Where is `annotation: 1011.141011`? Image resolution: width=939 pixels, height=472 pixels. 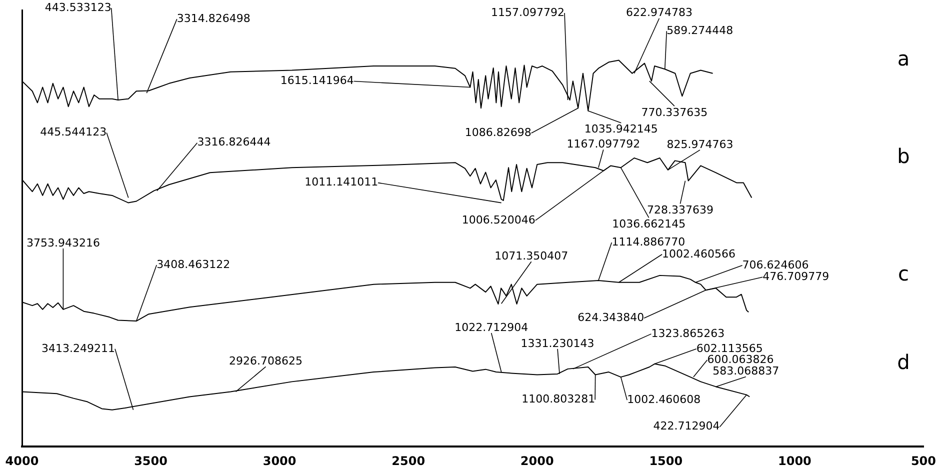 annotation: 1011.141011 is located at coordinates (341, 182).